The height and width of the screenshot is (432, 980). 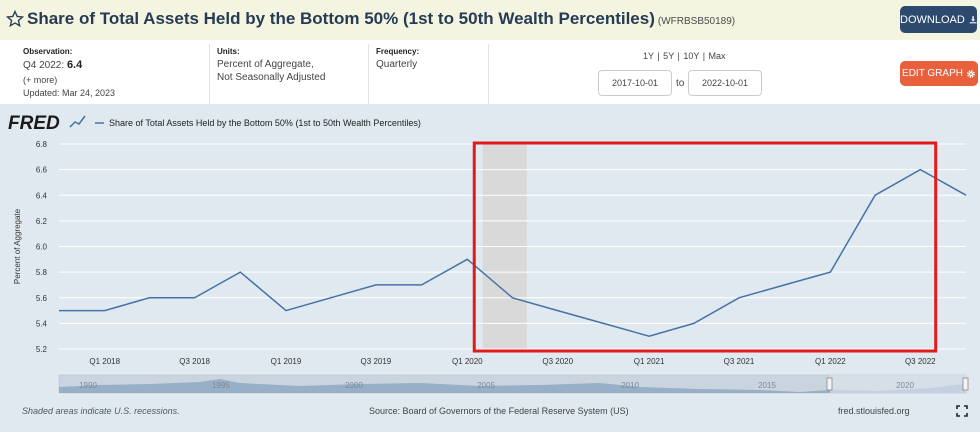 I want to click on x-tick-label: Q3 2022, so click(x=920, y=361).